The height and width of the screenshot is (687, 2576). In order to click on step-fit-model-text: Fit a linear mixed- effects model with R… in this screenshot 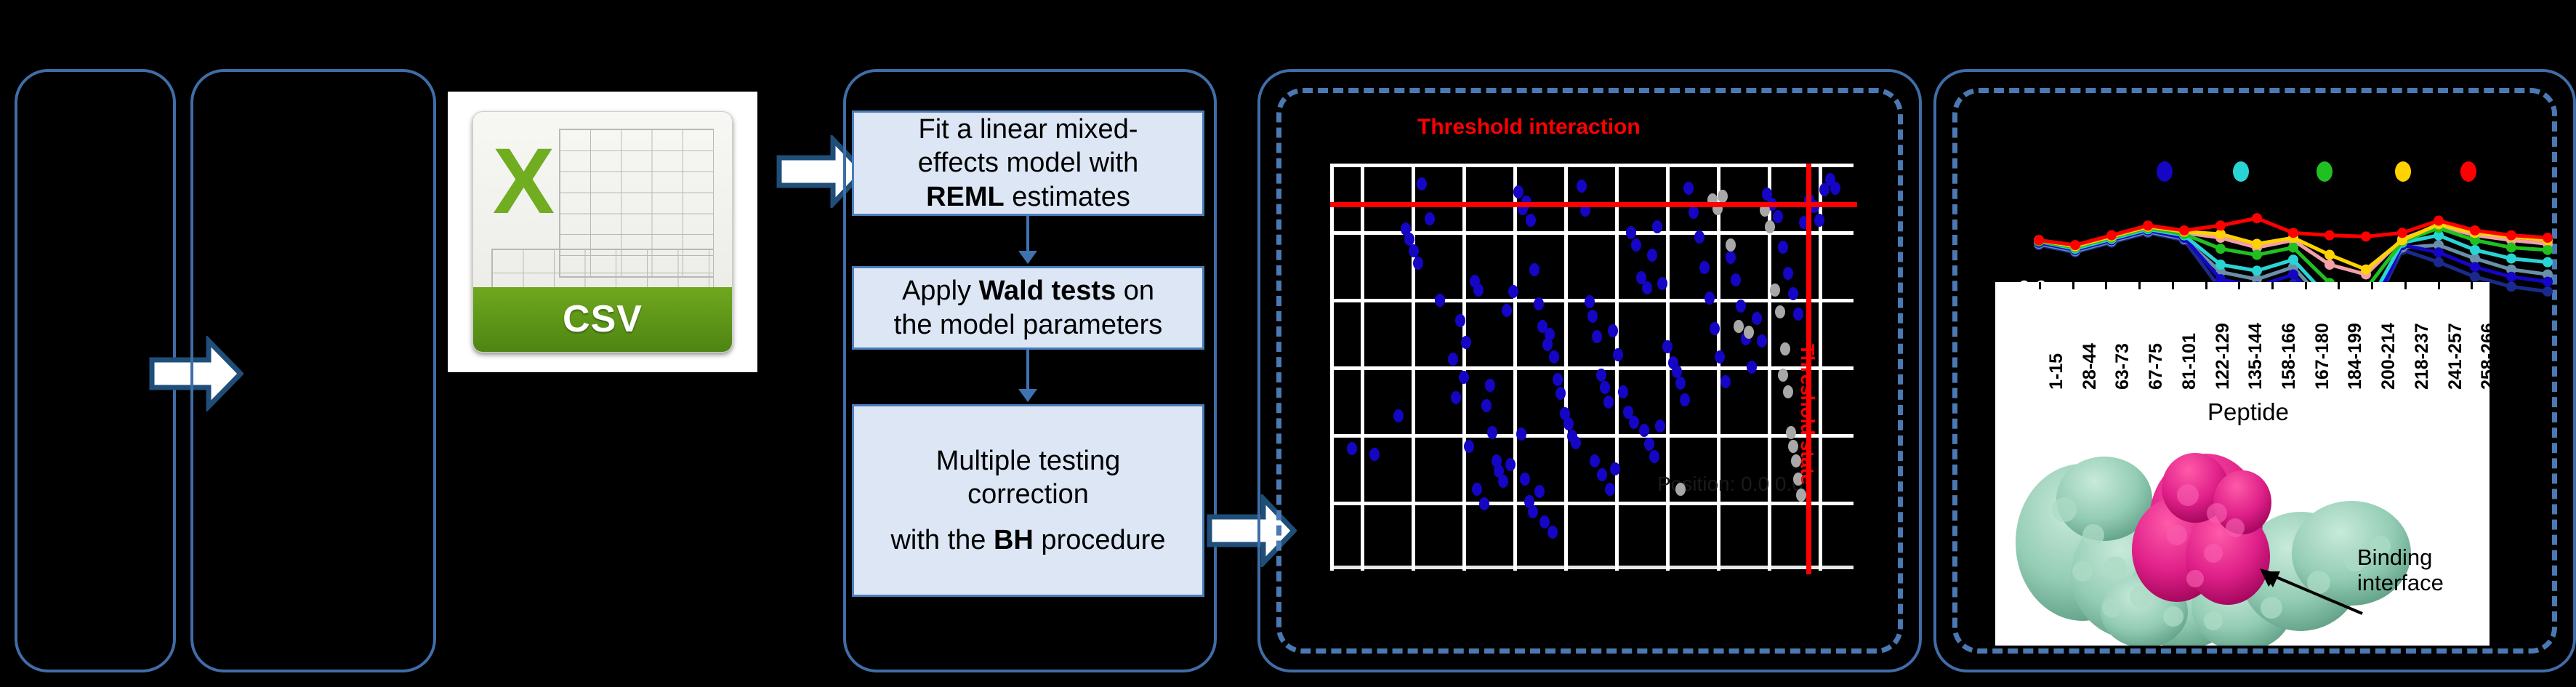, I will do `click(1028, 162)`.